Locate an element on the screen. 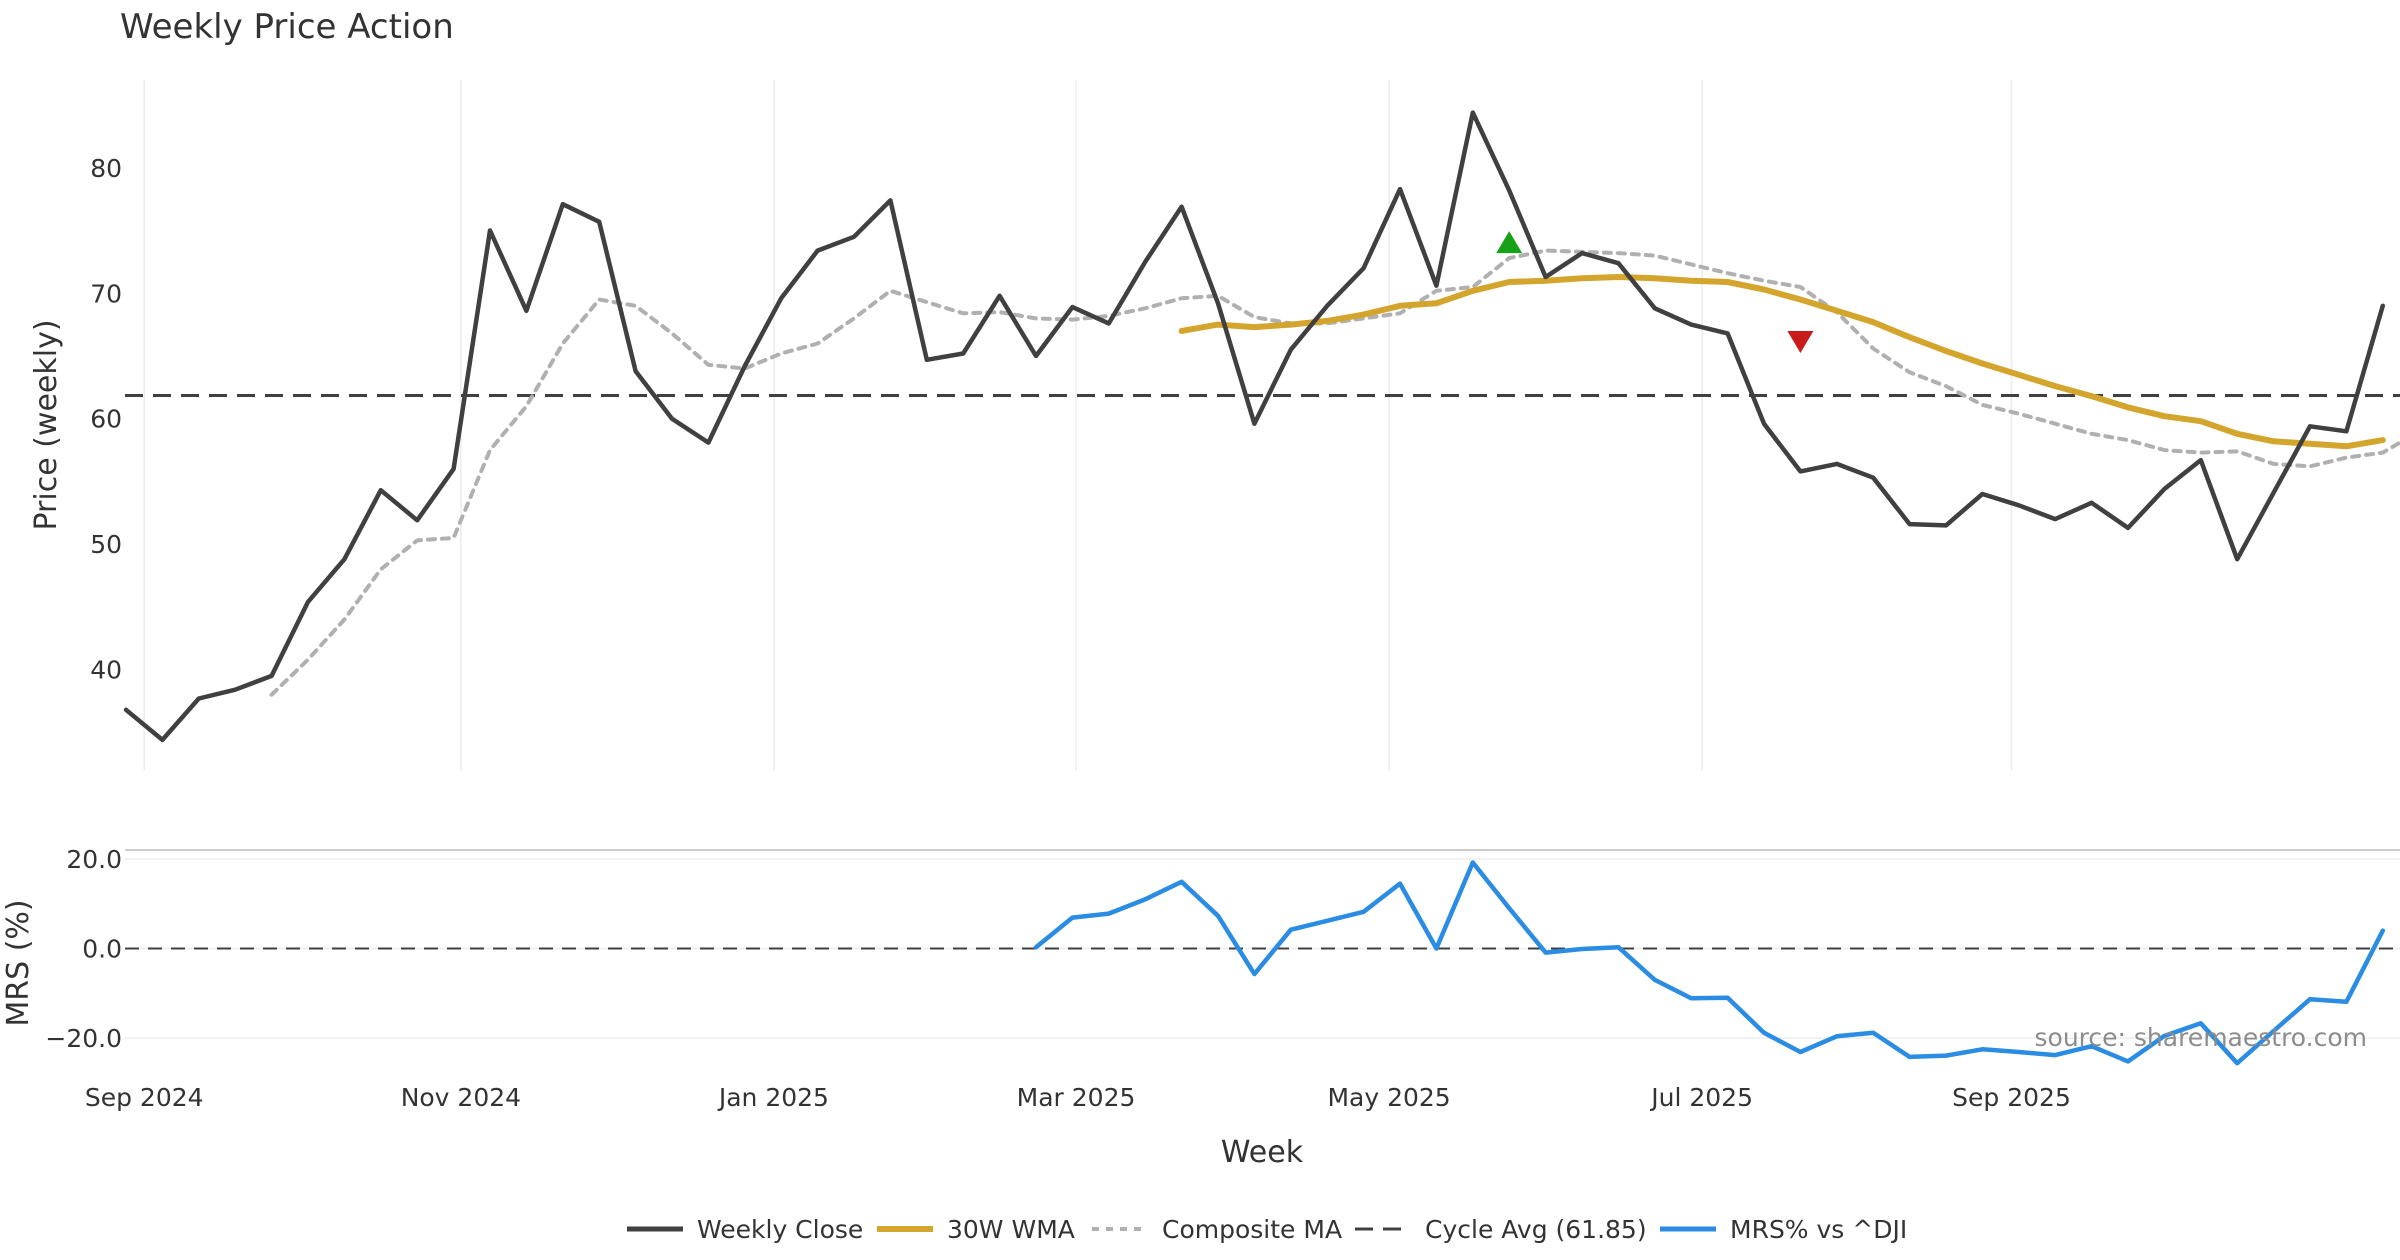 The image size is (2400, 1260). x-tick-label: May 2025 is located at coordinates (1388, 1097).